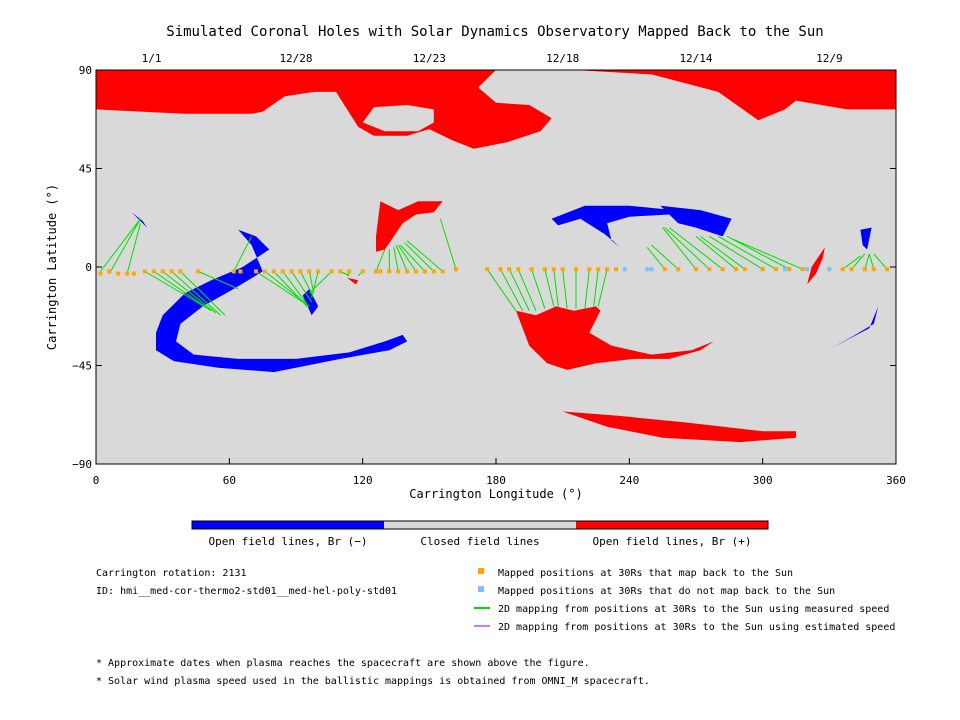 The image size is (960, 720). Describe the element at coordinates (479, 541) in the screenshot. I see `colorbar-label-closed: Closed field lines` at that location.